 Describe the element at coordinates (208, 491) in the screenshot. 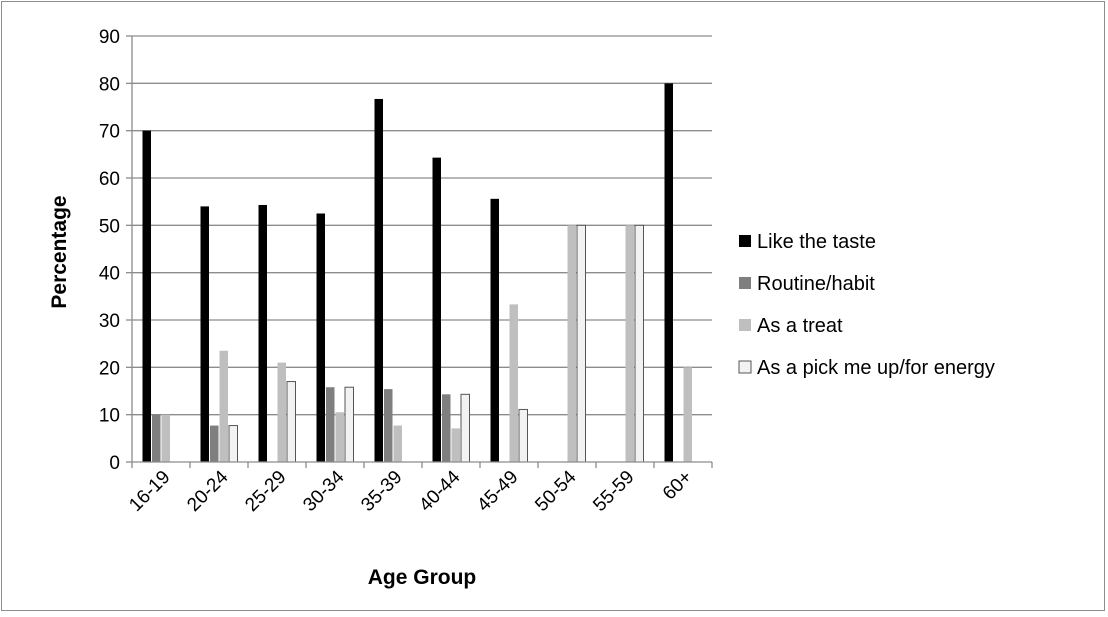

I see `x-tick-label: 20-24` at that location.